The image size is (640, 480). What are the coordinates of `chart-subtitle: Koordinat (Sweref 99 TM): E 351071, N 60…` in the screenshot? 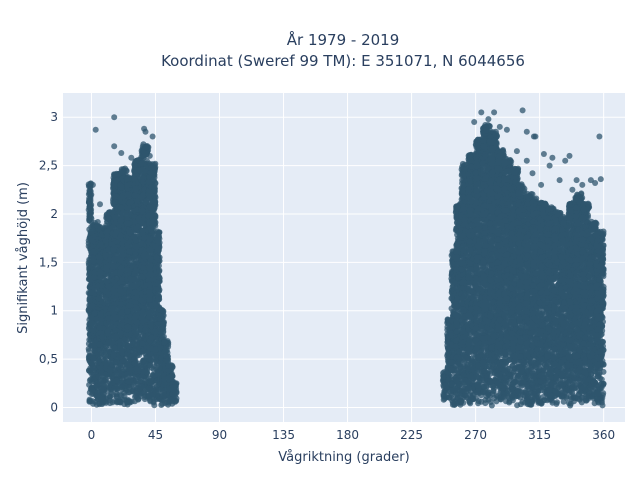 It's located at (343, 61).